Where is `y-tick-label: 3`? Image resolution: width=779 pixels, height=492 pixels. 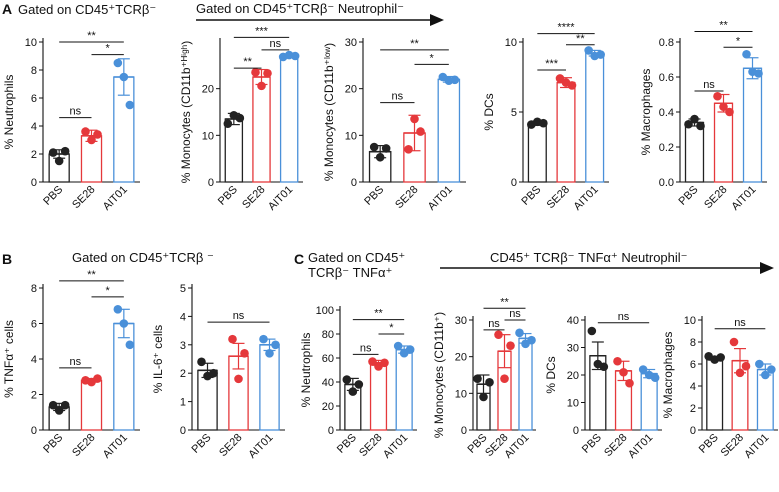 y-tick-label: 3 is located at coordinates (183, 346).